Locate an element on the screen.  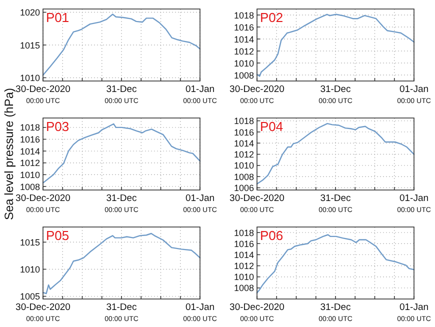
chart-title: P05 is located at coordinates (58, 235).